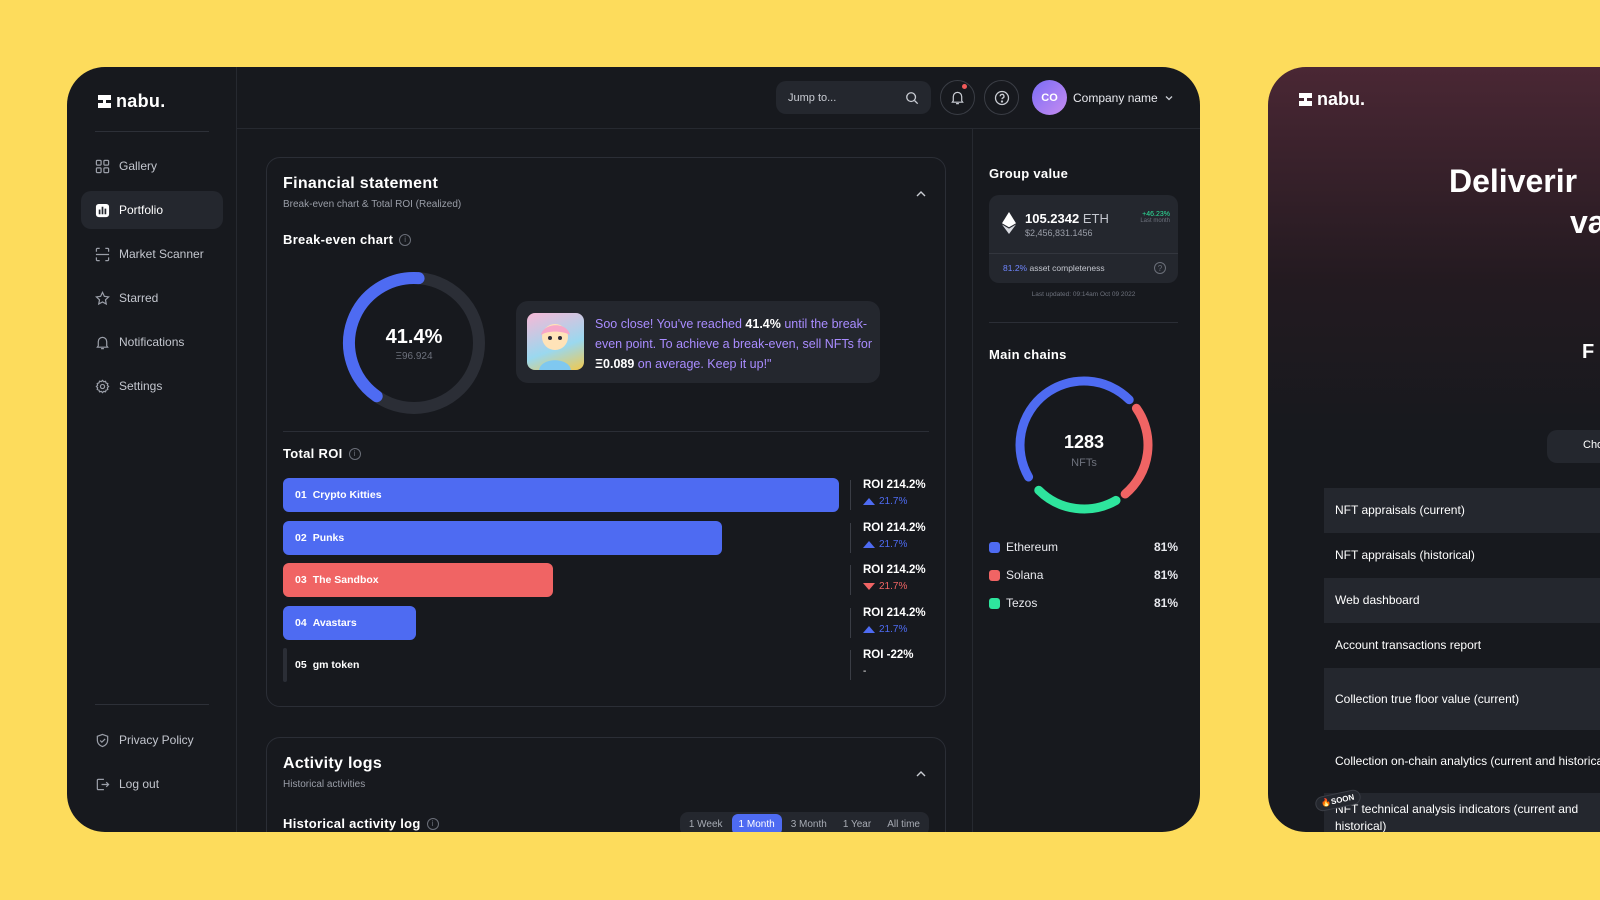 The image size is (1600, 900). Describe the element at coordinates (102, 386) in the screenshot. I see `gear-icon` at that location.